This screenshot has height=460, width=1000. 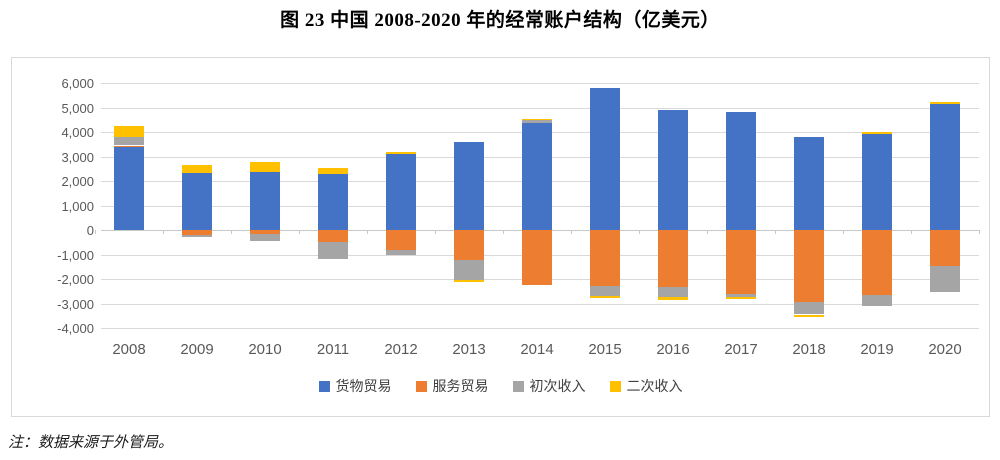 What do you see at coordinates (605, 349) in the screenshot?
I see `x-axis-category-label: 2015` at bounding box center [605, 349].